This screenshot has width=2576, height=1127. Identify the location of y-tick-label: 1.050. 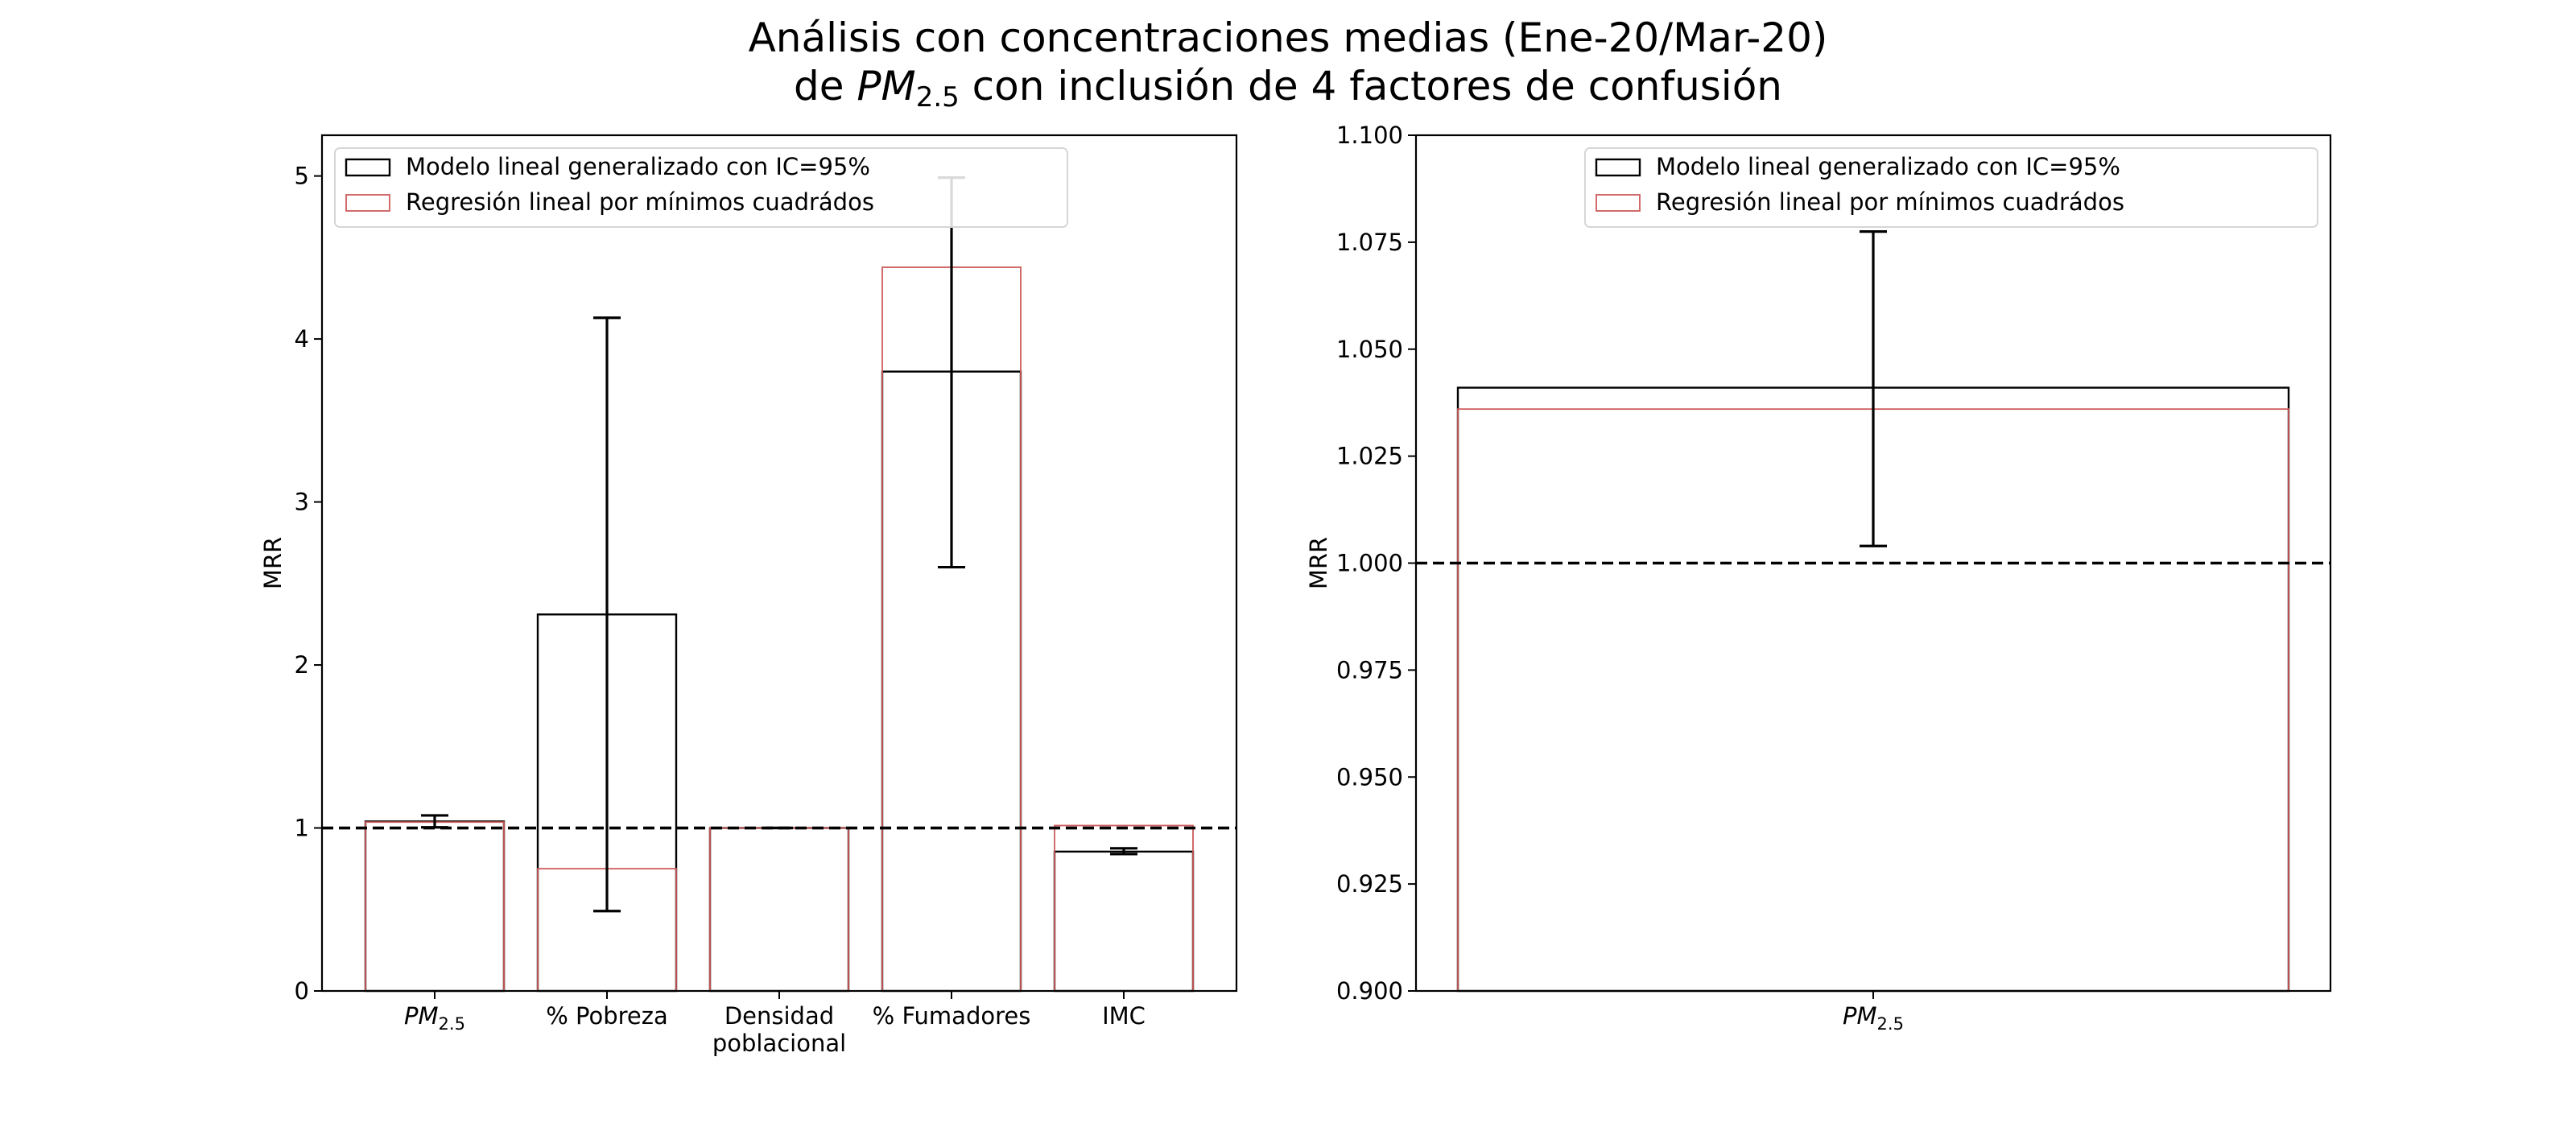
(1369, 349).